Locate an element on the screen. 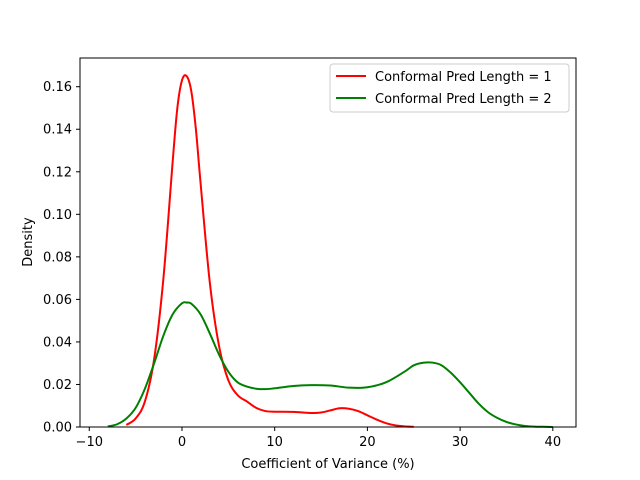 This screenshot has width=640, height=480. y-tick-label: 0.02 is located at coordinates (57, 385).